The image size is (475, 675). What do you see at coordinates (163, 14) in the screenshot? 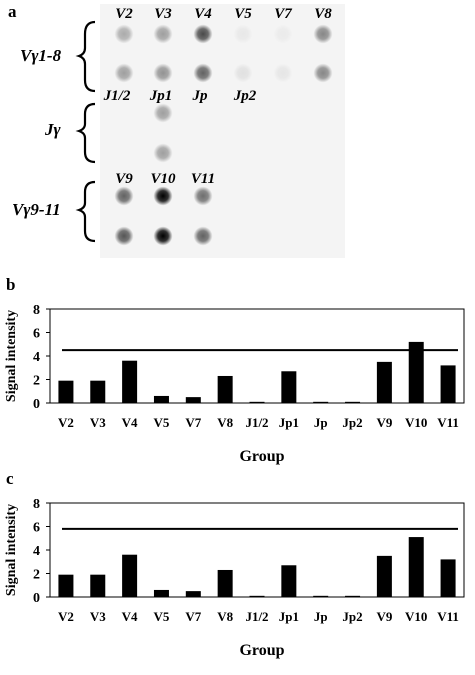
I see `blot-label-v3: V3` at bounding box center [163, 14].